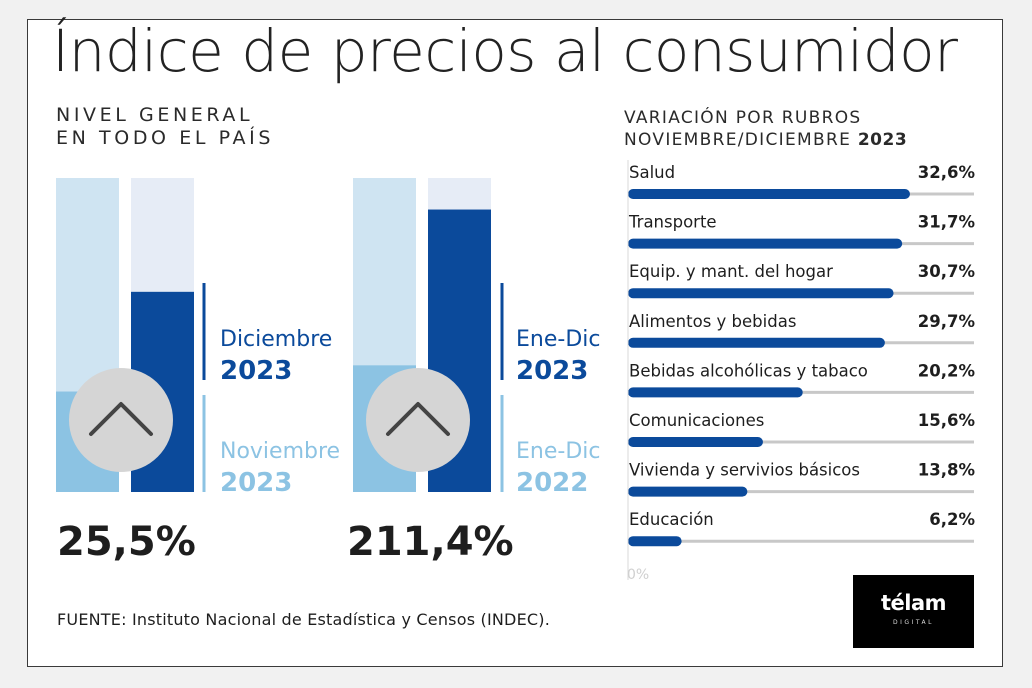 This screenshot has width=1032, height=688. What do you see at coordinates (947, 370) in the screenshot?
I see `rubro-value-4: 20,2%` at bounding box center [947, 370].